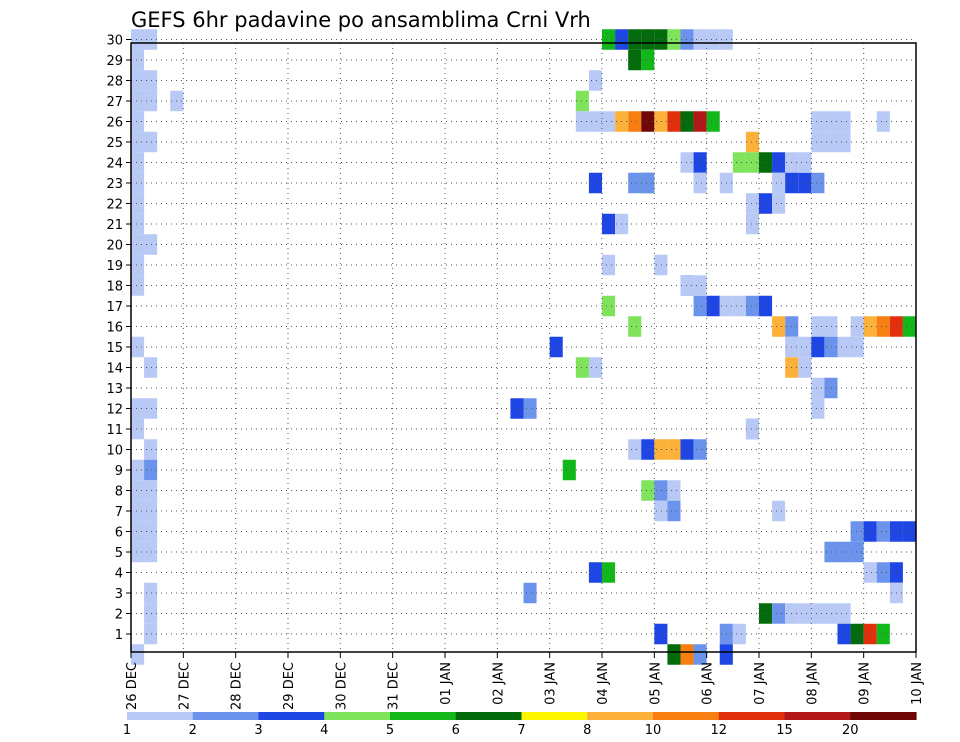  I want to click on colorbar-label-8: 8, so click(587, 730).